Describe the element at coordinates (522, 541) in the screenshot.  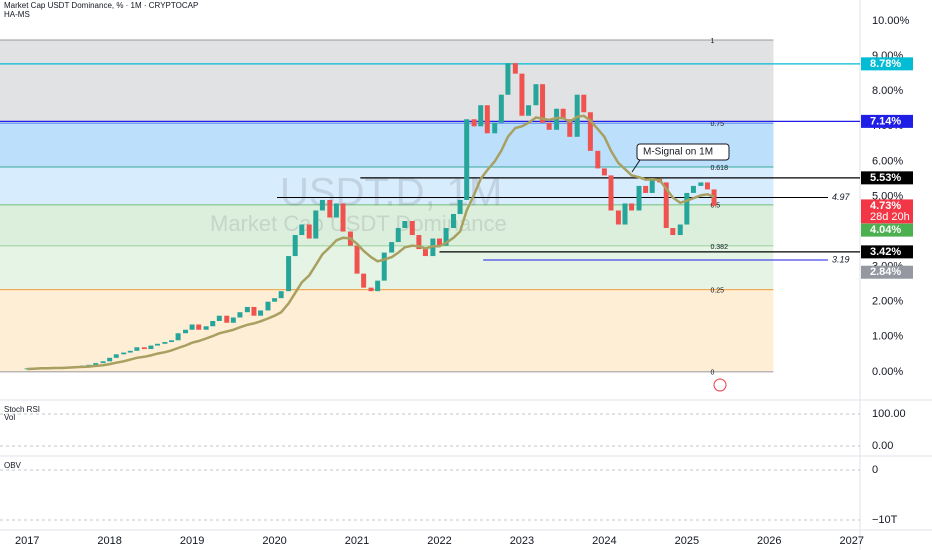
I see `x-tick-label: 2023` at that location.